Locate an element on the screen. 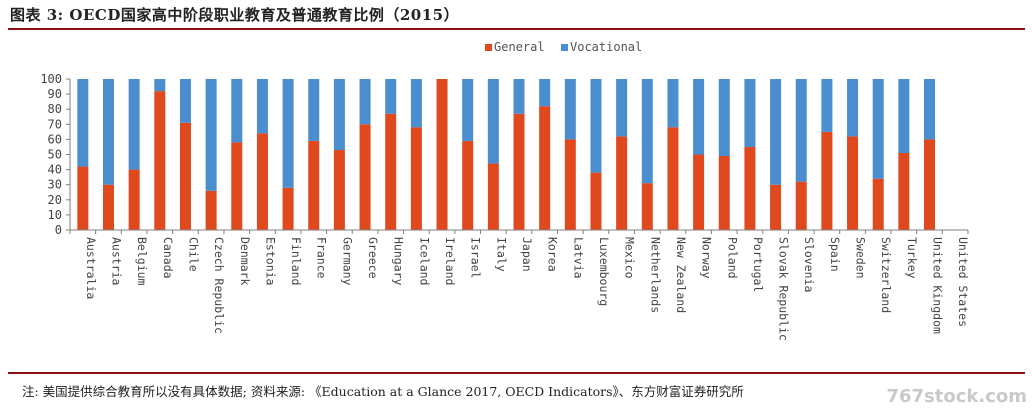 This screenshot has width=1033, height=415. x-tick-label: Sweden is located at coordinates (861, 258).